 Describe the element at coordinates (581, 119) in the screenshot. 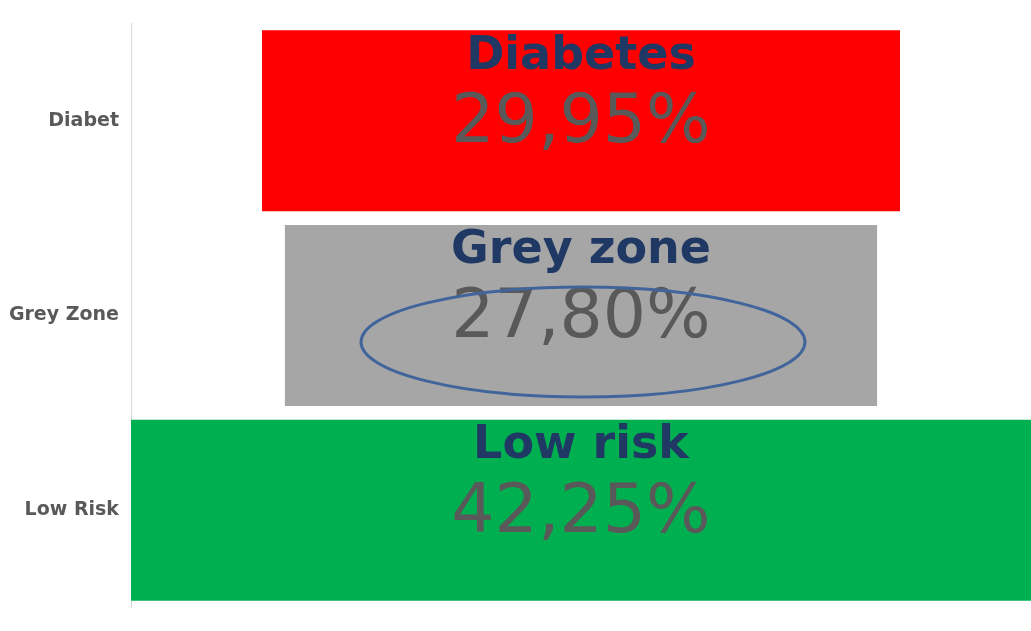

I see `data-label: 29,95%` at that location.